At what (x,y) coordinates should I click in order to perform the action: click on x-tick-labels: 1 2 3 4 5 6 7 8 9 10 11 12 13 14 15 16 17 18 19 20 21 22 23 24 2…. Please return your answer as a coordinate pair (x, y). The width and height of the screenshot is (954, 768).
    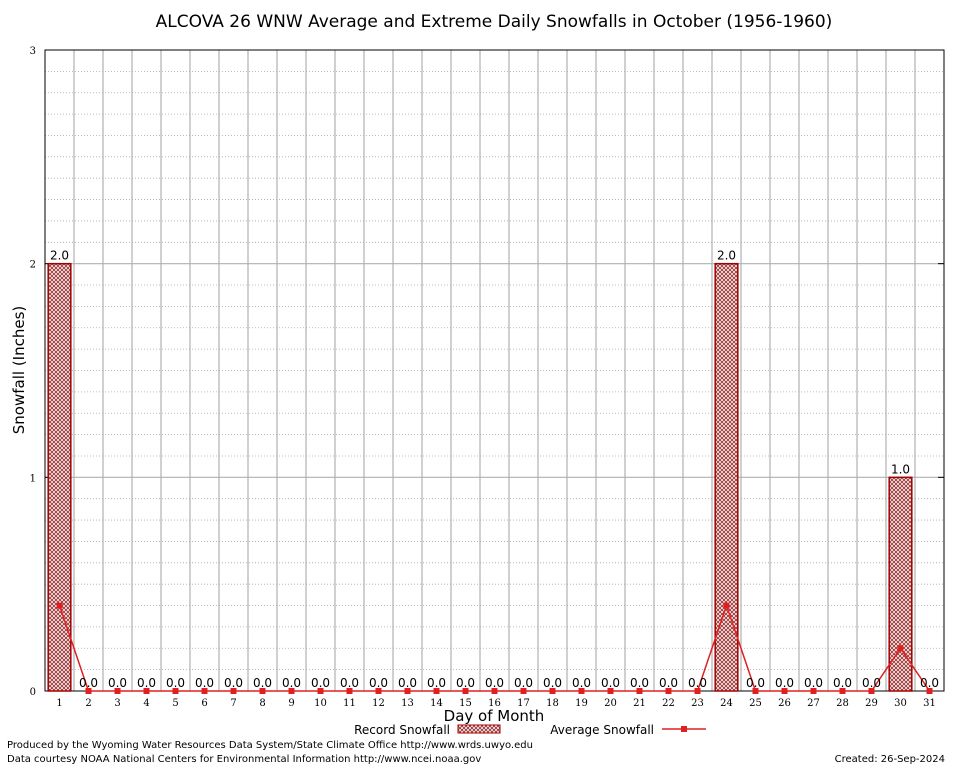
    Looking at the image, I should click on (496, 703).